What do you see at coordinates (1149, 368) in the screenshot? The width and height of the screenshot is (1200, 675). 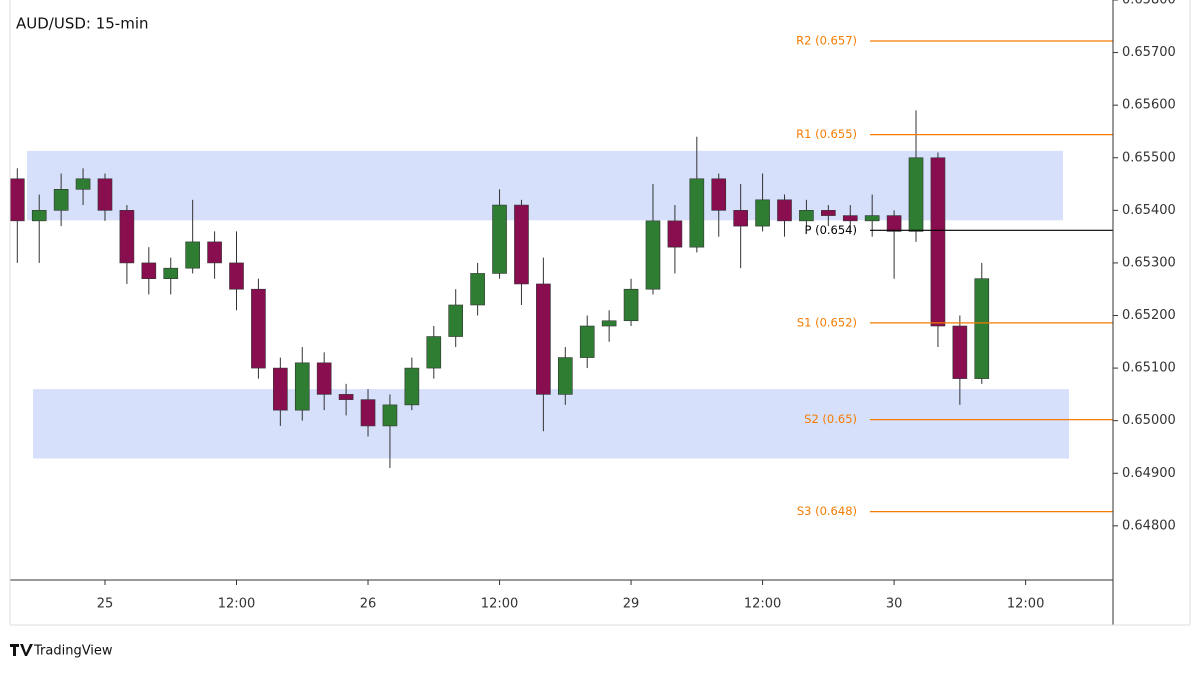 I see `y-tick-label: 0.65100` at bounding box center [1149, 368].